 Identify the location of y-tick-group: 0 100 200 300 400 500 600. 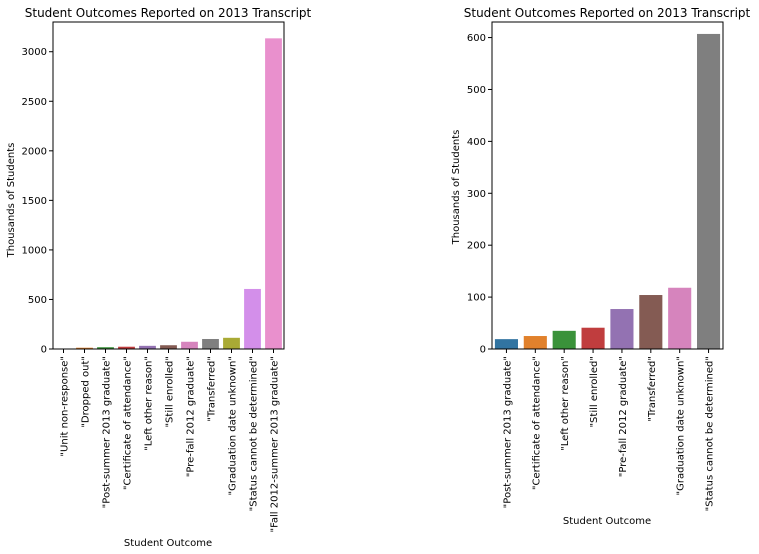
(479, 194).